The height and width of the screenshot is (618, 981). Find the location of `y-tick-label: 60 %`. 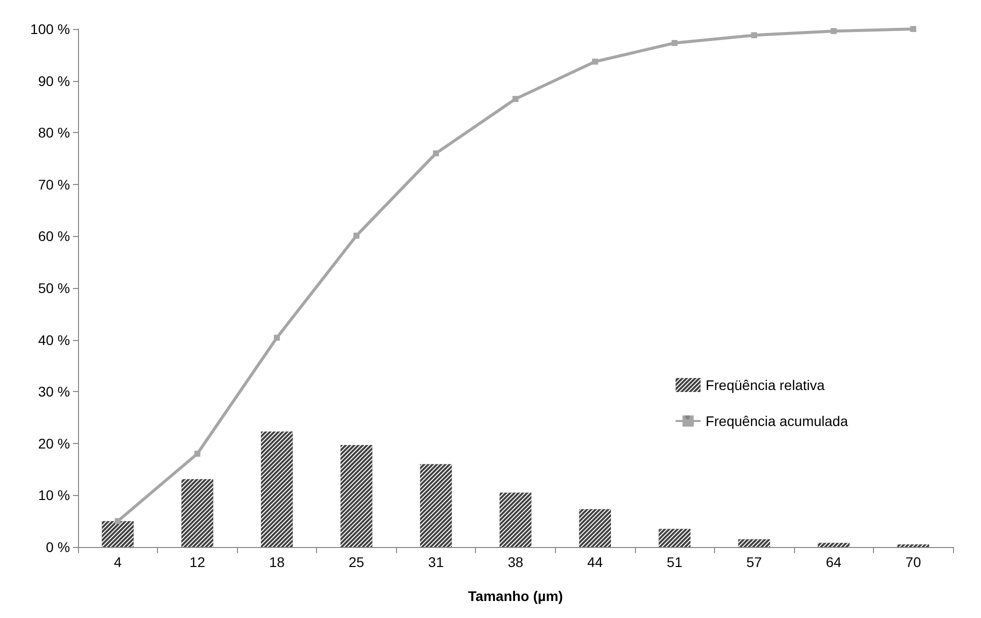

y-tick-label: 60 % is located at coordinates (54, 236).